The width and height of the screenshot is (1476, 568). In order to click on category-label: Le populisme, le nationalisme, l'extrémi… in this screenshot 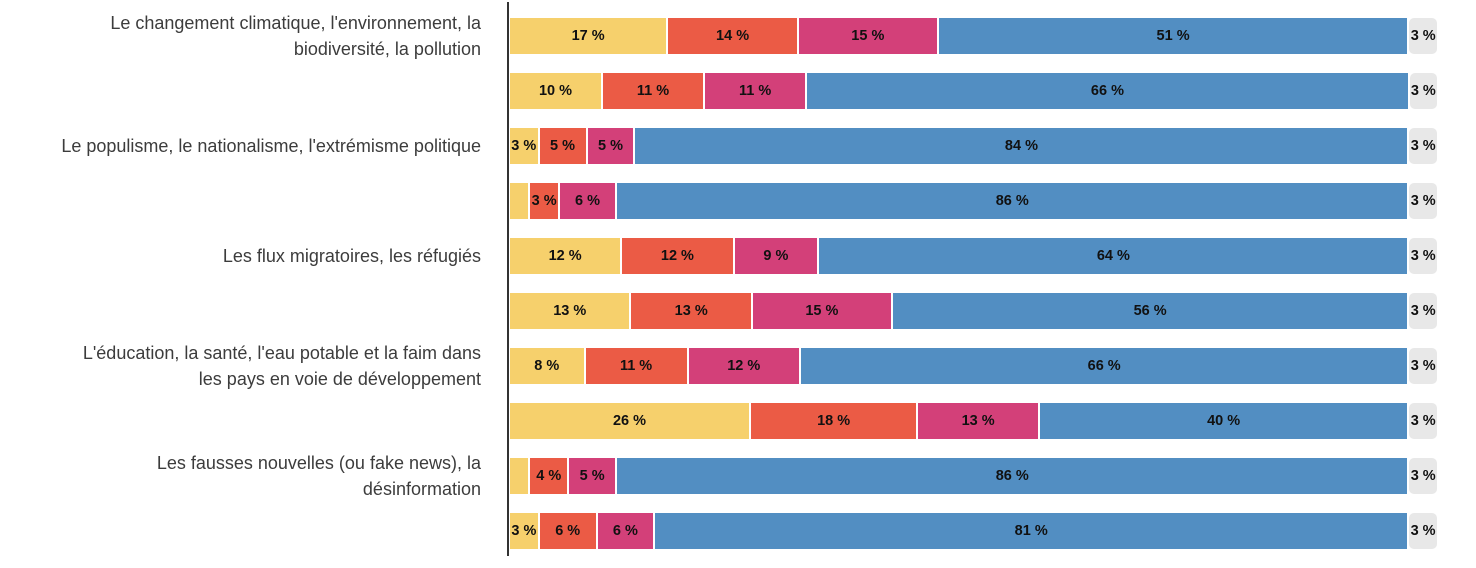, I will do `click(271, 146)`.